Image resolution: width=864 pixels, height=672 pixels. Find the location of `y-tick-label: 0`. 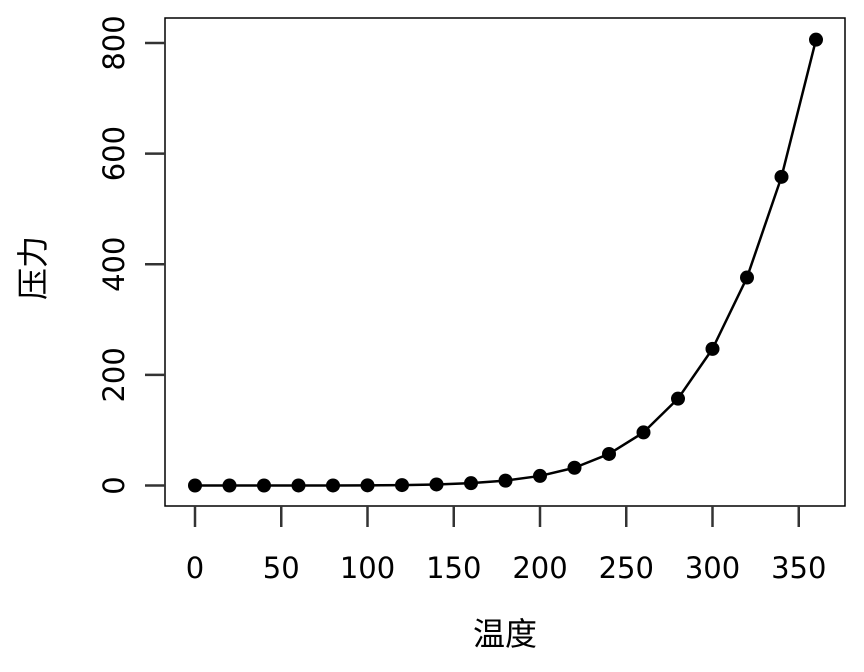

y-tick-label: 0 is located at coordinates (114, 485).